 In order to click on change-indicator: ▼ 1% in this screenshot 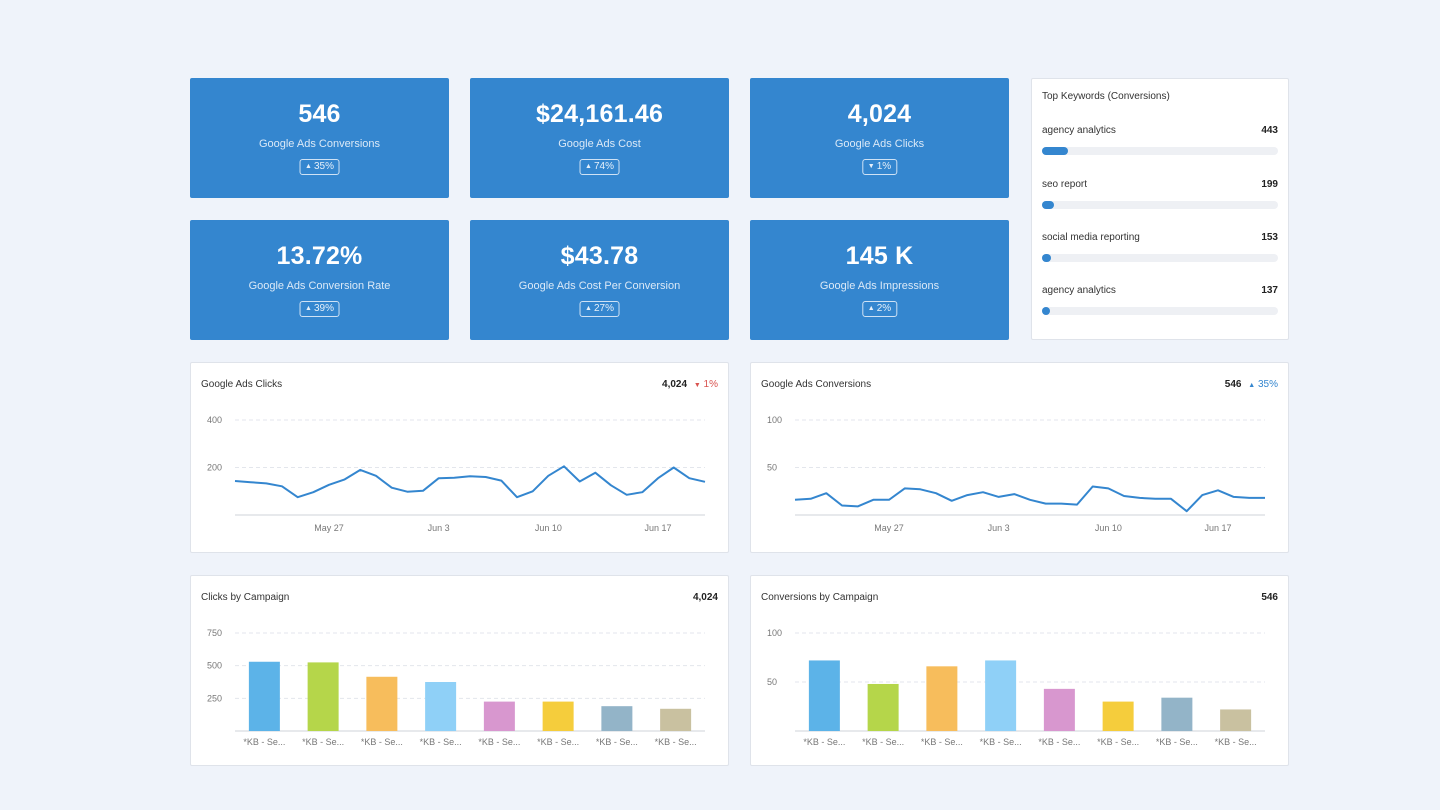, I will do `click(704, 384)`.